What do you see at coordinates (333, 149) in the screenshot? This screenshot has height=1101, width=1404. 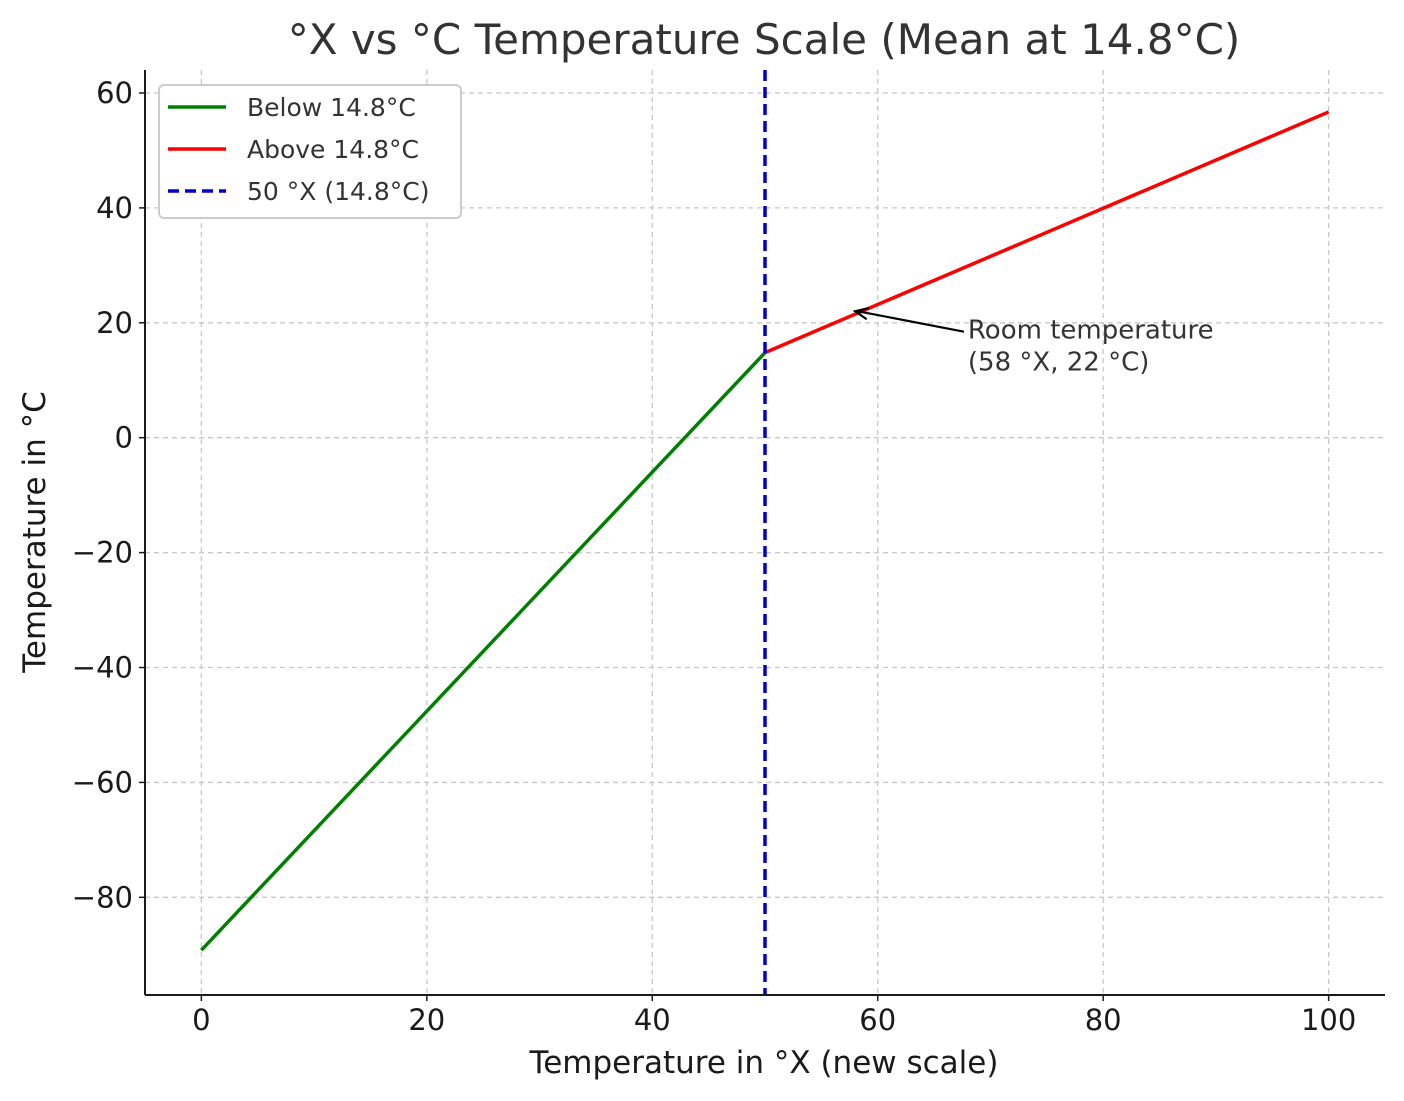 I see `legend-label-above: Above 14.8°C` at bounding box center [333, 149].